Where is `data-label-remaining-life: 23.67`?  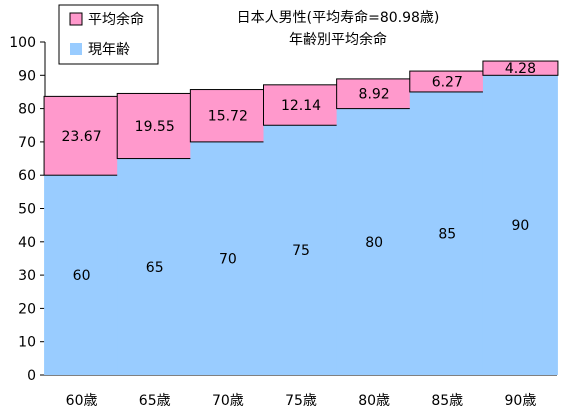
data-label-remaining-life: 23.67 is located at coordinates (82, 137).